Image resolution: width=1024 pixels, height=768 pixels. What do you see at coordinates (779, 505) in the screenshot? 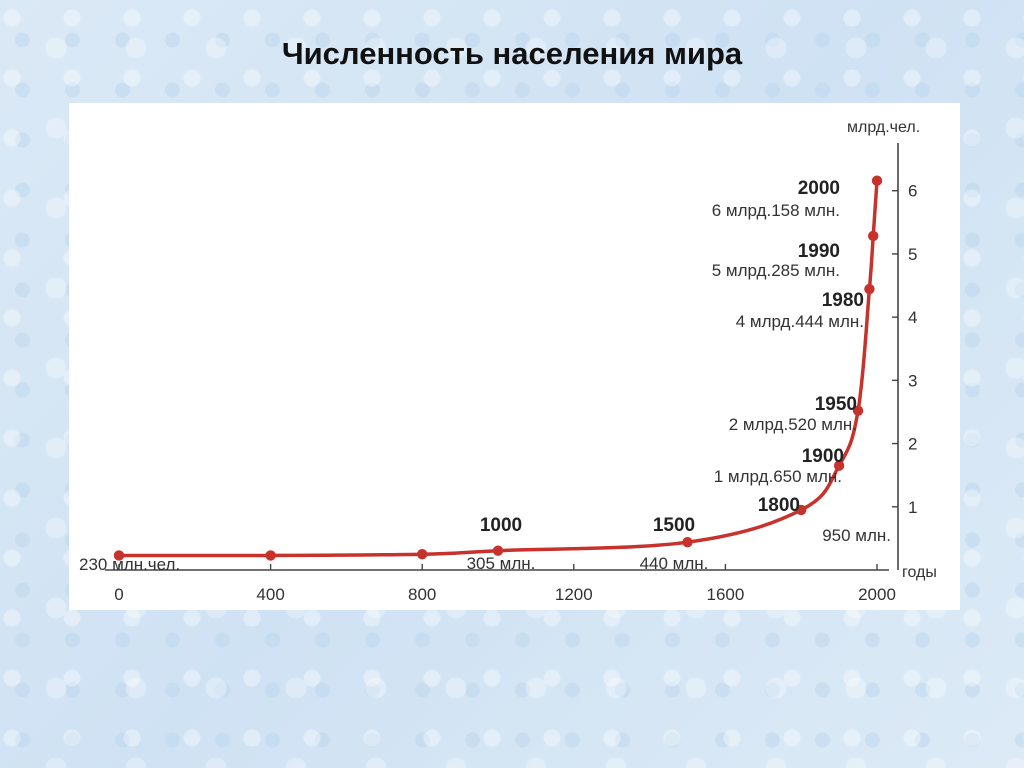
I see `year-label: 1800` at bounding box center [779, 505].